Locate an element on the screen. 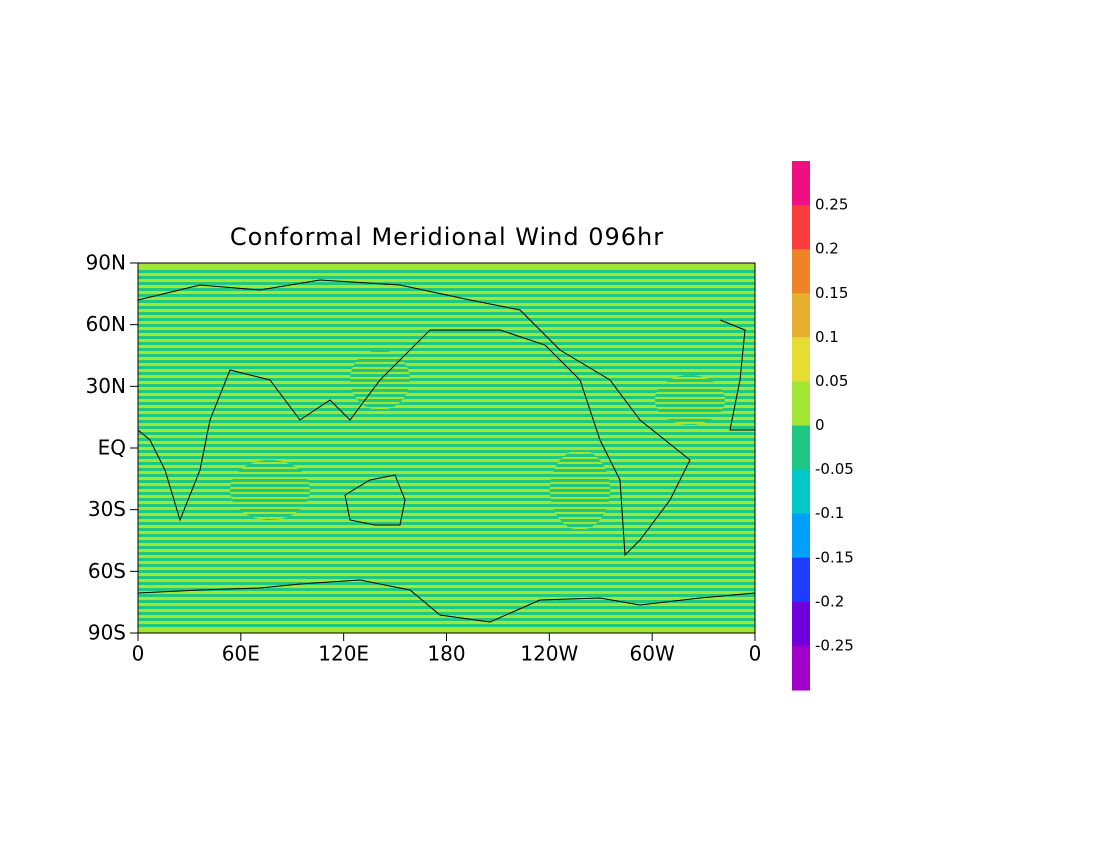  colorbar-label: 0 is located at coordinates (820, 425).